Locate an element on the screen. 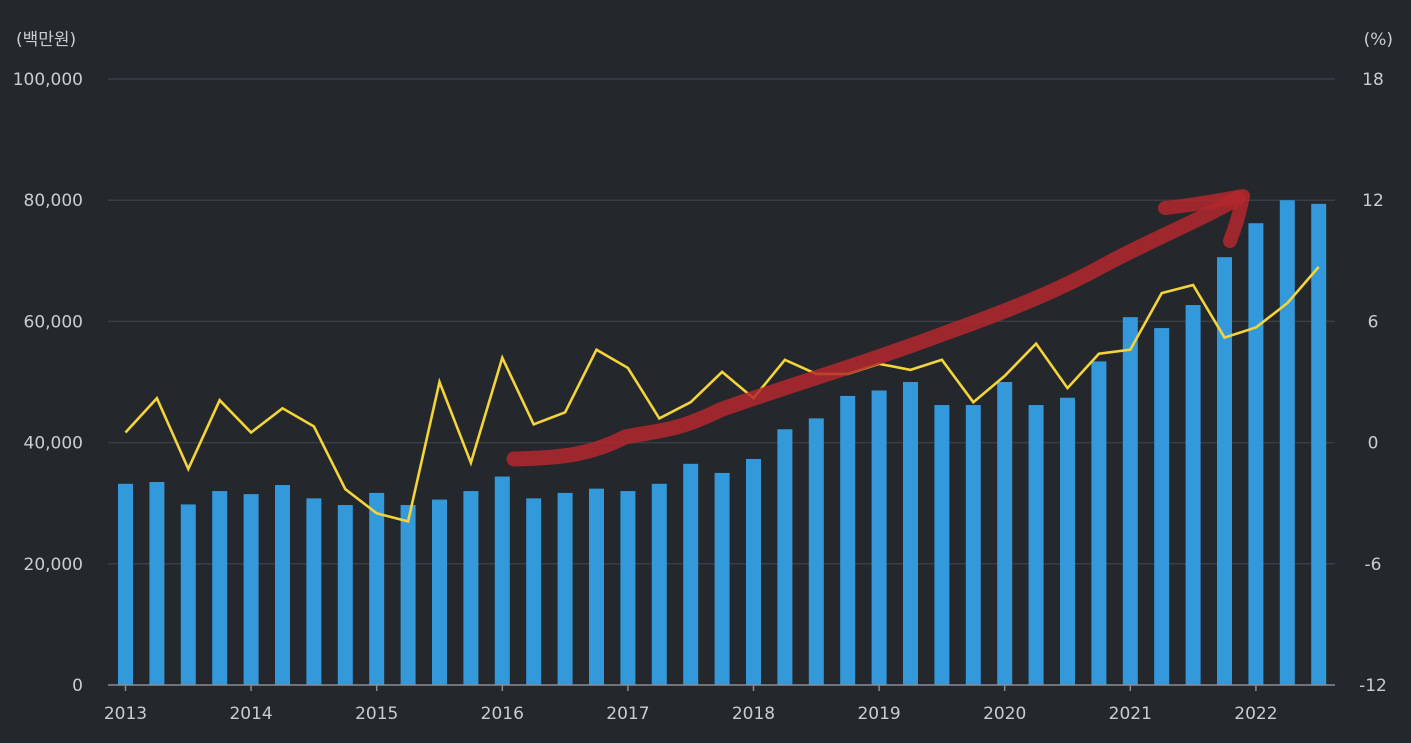 Image resolution: width=1411 pixels, height=743 pixels. right-tick-label: 12 is located at coordinates (1373, 201).